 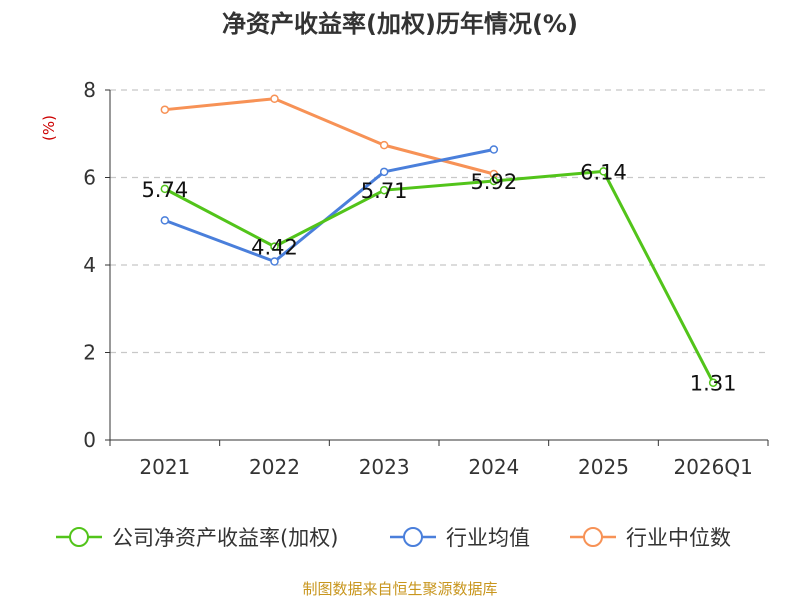 I want to click on legend-label: 行业中位数, so click(x=678, y=538).